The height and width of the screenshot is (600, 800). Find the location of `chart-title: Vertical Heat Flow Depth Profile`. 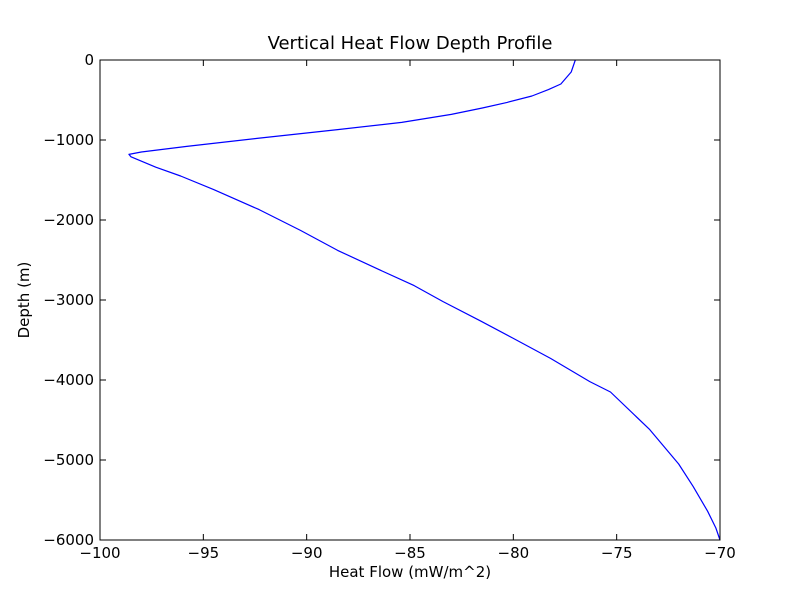

chart-title: Vertical Heat Flow Depth Profile is located at coordinates (410, 43).